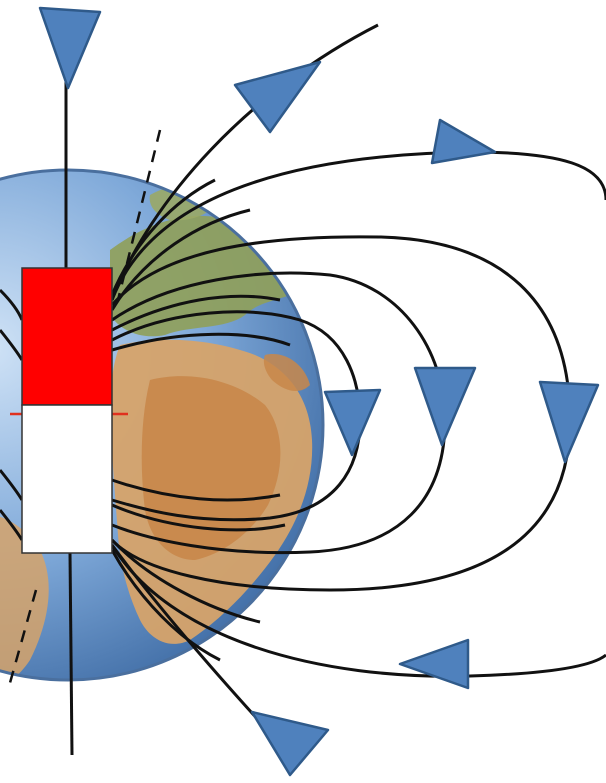  I want to click on field-line-loop-1-bottom, so click(358, 611).